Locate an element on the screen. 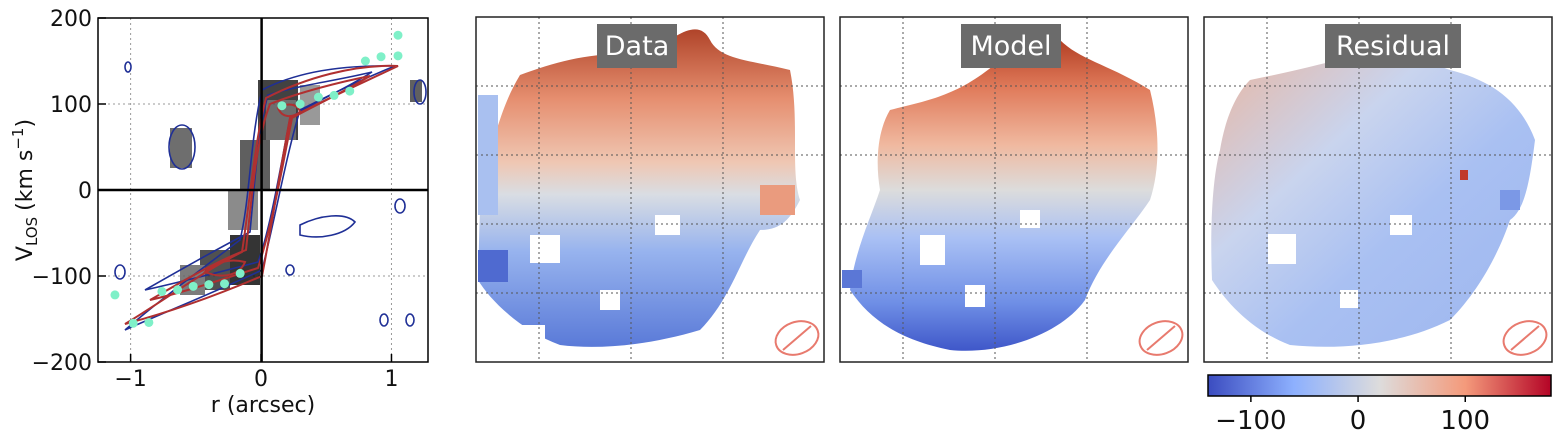  model-label-box is located at coordinates (1011, 46).